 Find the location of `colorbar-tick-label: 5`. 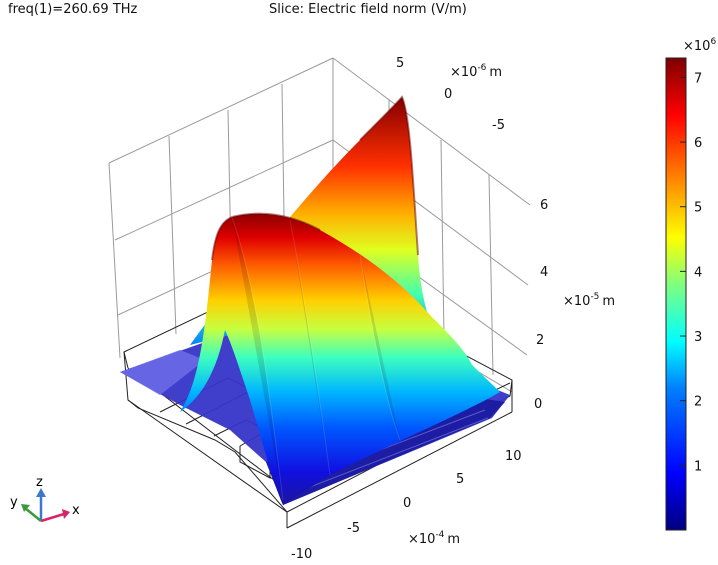

colorbar-tick-label: 5 is located at coordinates (698, 208).